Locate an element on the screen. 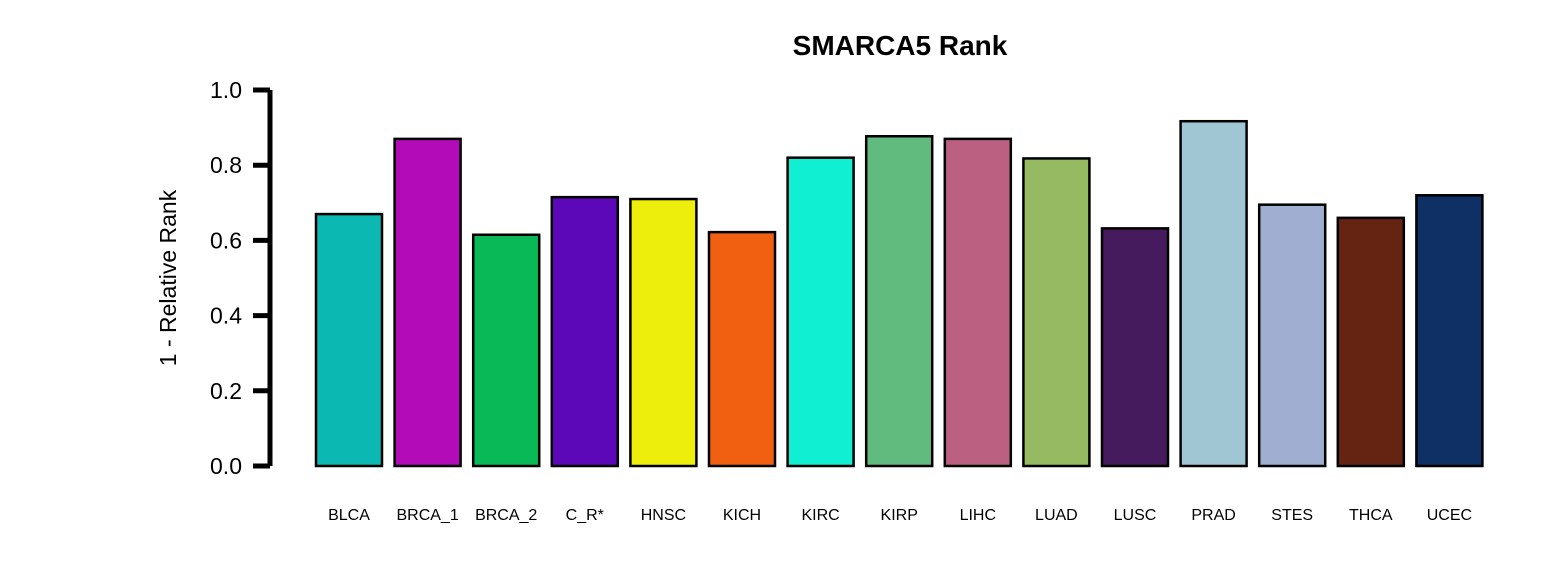 This screenshot has height=586, width=1560. y-tick-label: 0.8 is located at coordinates (226, 165).